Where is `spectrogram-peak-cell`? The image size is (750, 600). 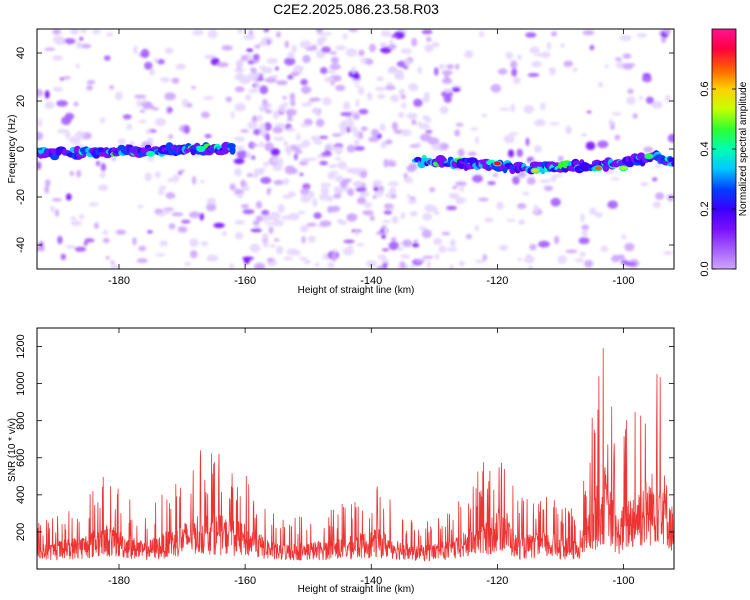 spectrogram-peak-cell is located at coordinates (623, 168).